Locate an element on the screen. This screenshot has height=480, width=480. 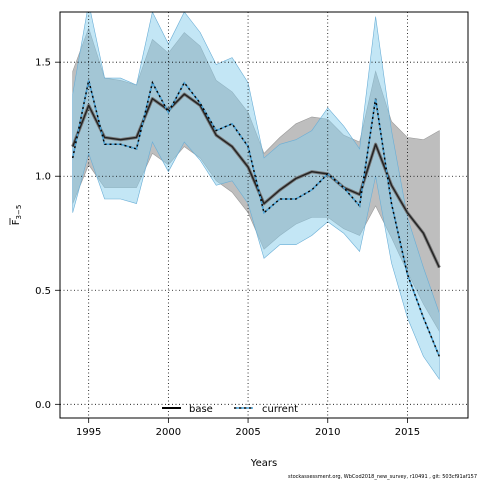
y-axis: 0.0 0.5 1.0 1.5 is located at coordinates (47, 234).